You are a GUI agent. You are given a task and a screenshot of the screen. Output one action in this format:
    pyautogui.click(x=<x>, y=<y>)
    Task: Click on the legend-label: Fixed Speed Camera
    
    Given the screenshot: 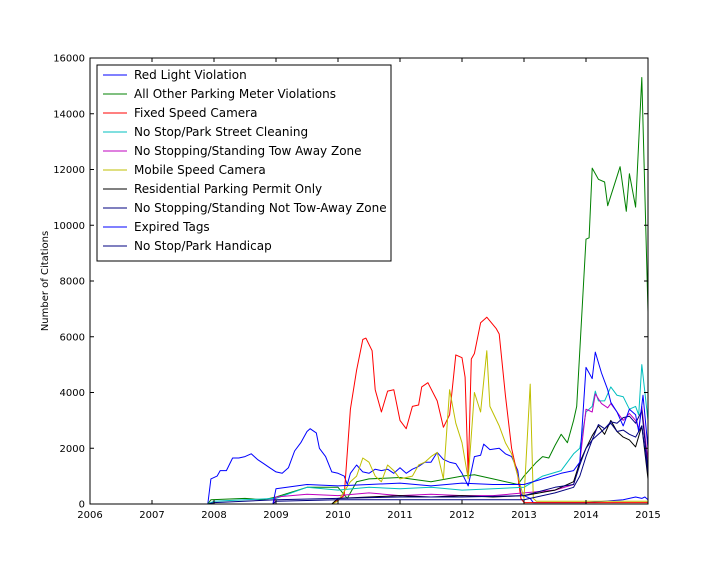 What is the action you would take?
    pyautogui.click(x=195, y=113)
    